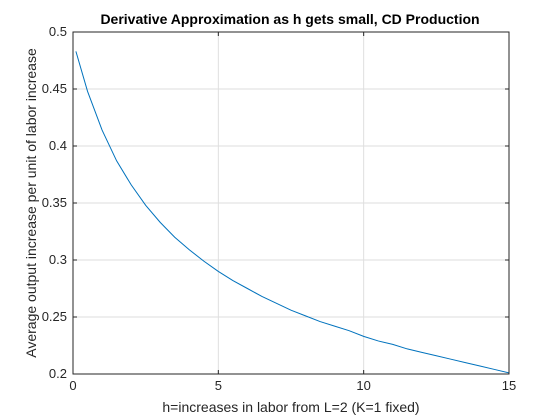  What do you see at coordinates (218, 385) in the screenshot?
I see `x-tick-label: 5` at bounding box center [218, 385].